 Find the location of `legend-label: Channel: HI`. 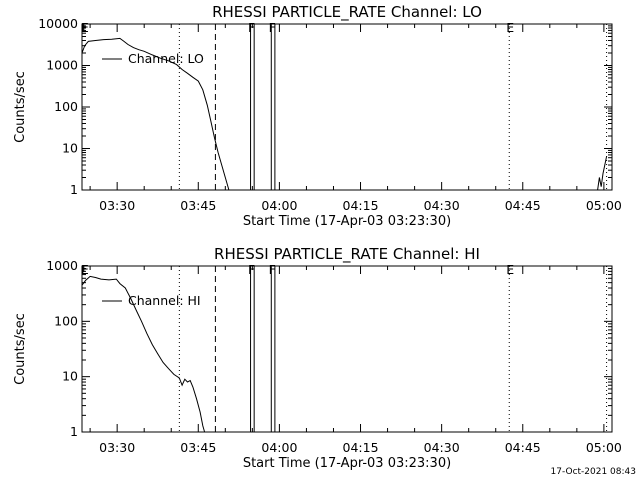

legend-label: Channel: HI is located at coordinates (164, 300).